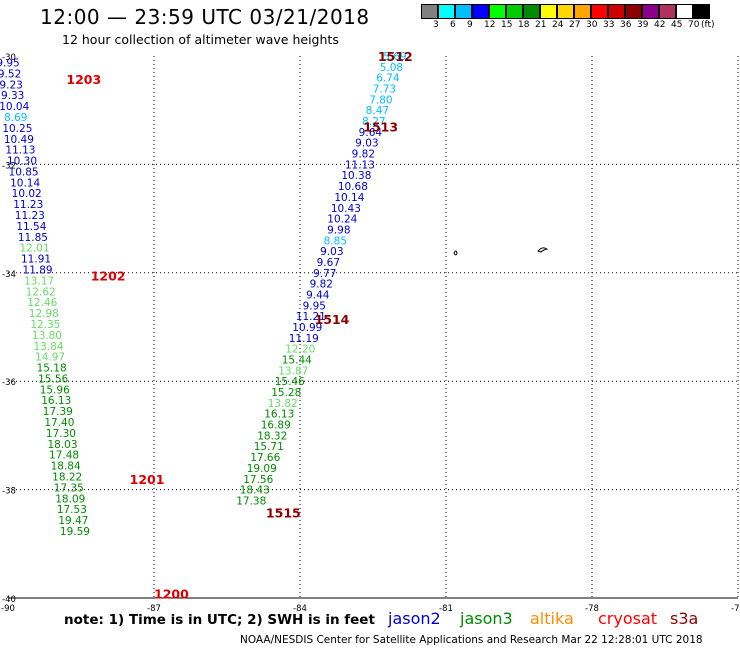  What do you see at coordinates (171, 594) in the screenshot?
I see `pass-number-label: 1200` at bounding box center [171, 594].